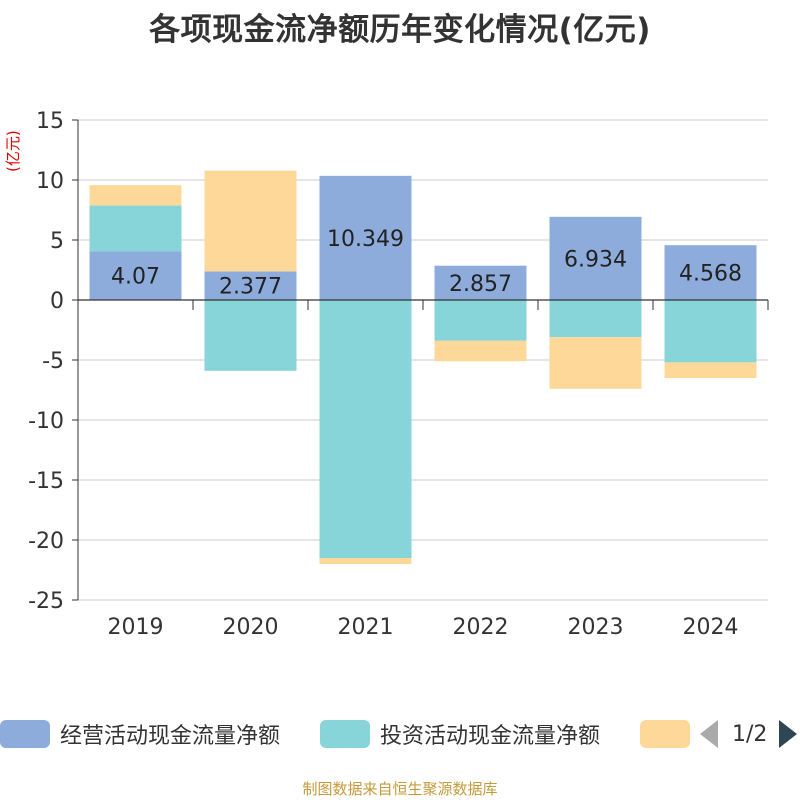  I want to click on bar-operating-2022, so click(480, 282).